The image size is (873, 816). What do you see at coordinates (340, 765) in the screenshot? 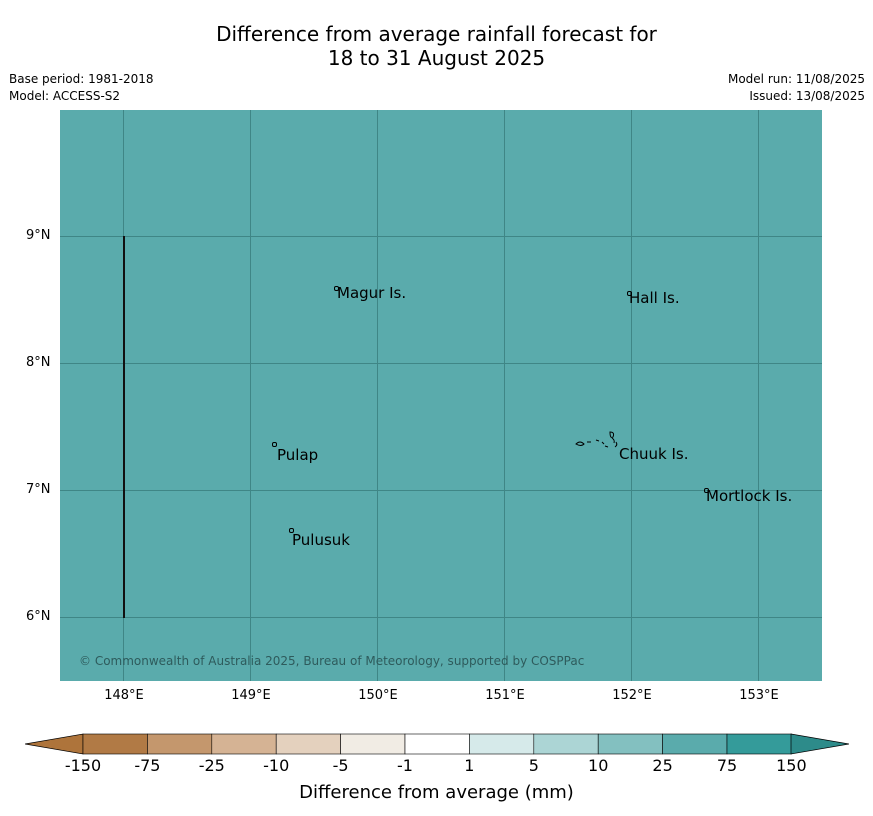
I see `colorbar-tick-label: -5` at bounding box center [340, 765].